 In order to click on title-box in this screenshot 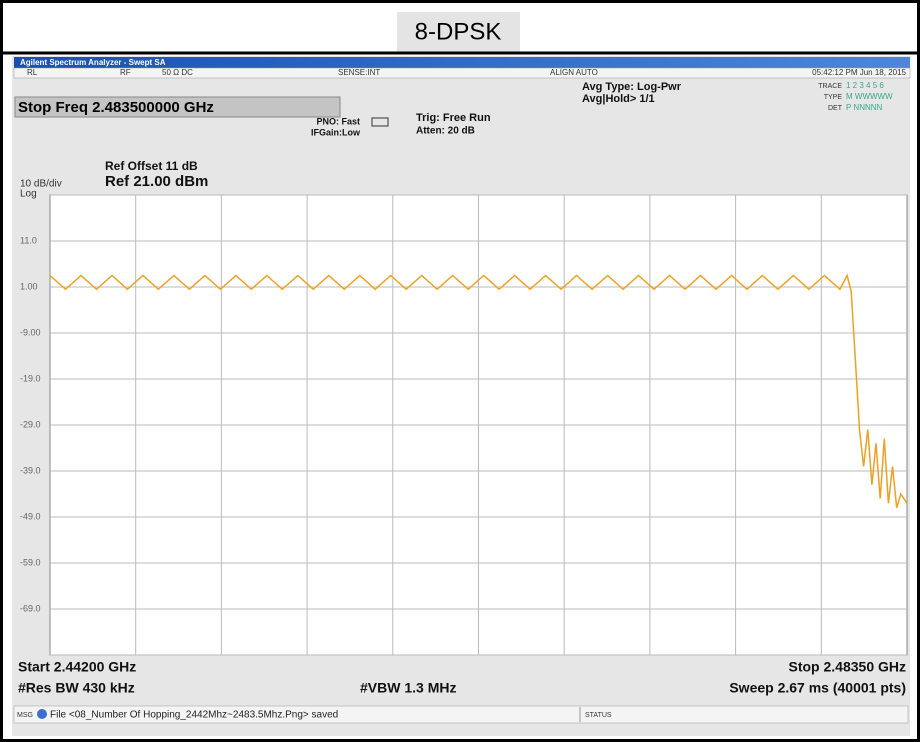, I will do `click(458, 32)`.